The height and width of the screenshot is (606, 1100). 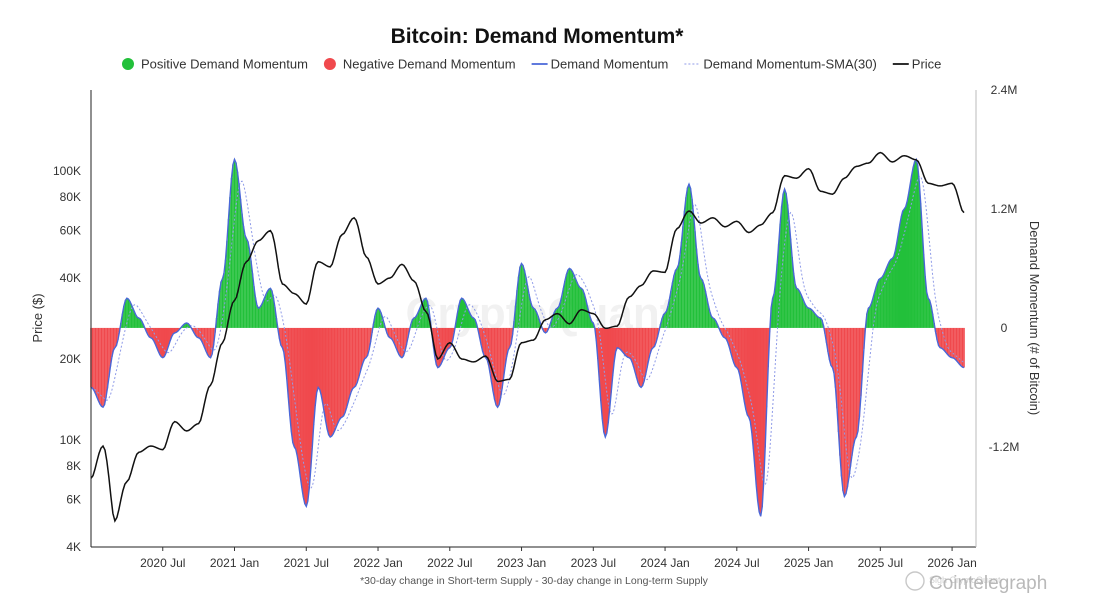 What do you see at coordinates (70, 278) in the screenshot?
I see `left-tick-label: 40K` at bounding box center [70, 278].